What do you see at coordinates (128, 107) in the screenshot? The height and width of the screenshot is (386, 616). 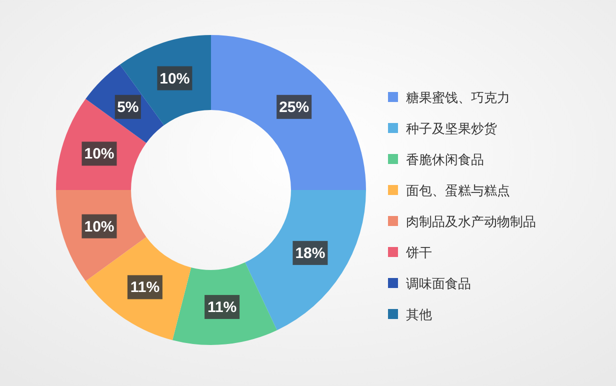 I see `data-label: 5%` at bounding box center [128, 107].